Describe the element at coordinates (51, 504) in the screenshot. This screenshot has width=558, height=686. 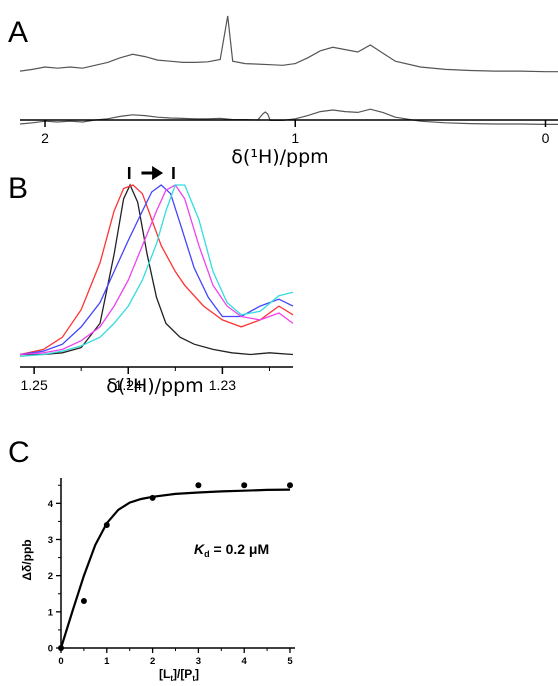
I see `panel-c-y-tick-label: 4` at that location.